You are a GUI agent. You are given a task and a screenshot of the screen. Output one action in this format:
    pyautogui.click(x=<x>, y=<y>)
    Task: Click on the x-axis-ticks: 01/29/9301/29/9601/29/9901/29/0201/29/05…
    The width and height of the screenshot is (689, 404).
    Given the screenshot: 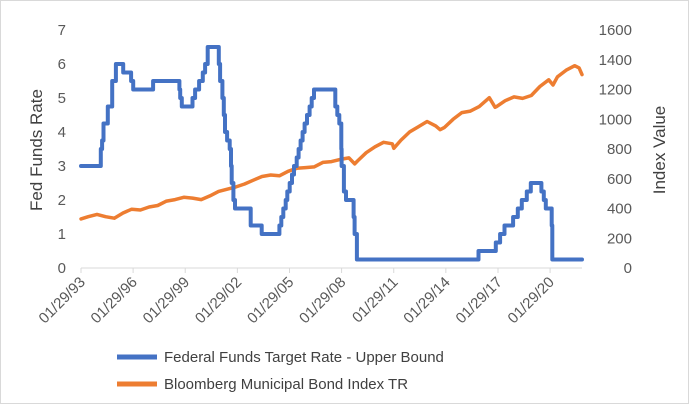 What is the action you would take?
    pyautogui.click(x=297, y=300)
    